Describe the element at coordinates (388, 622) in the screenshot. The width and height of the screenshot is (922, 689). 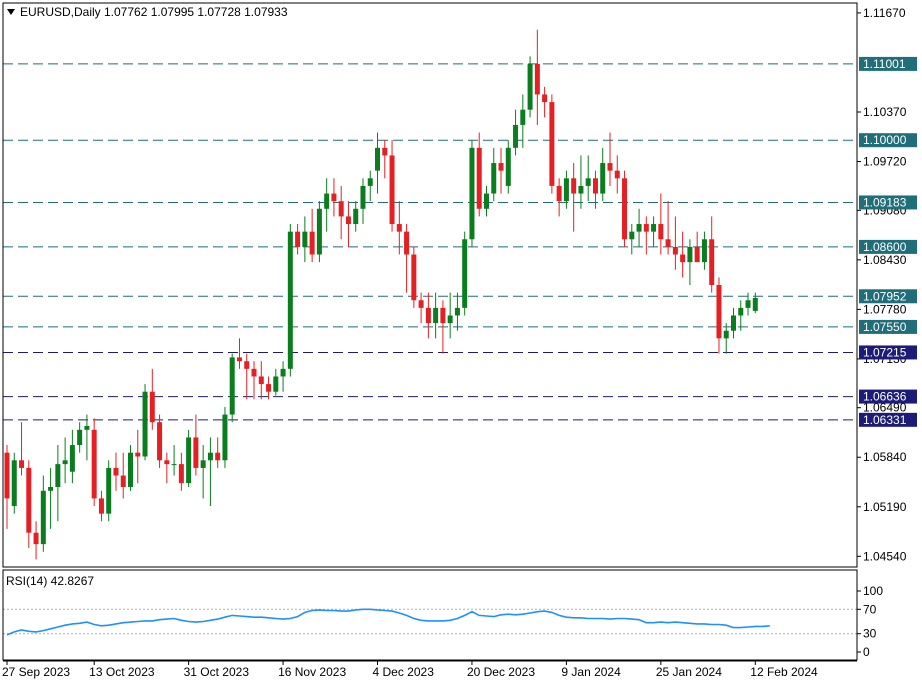
I see `rsi-line` at that location.